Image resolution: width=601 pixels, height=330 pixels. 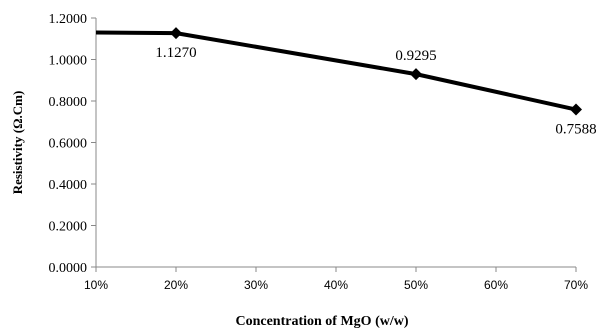 I want to click on x-tick-label: 20%, so click(x=176, y=285).